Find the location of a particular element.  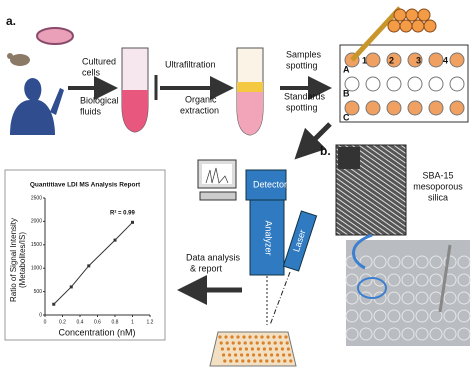

label: fluids is located at coordinates (91, 111).